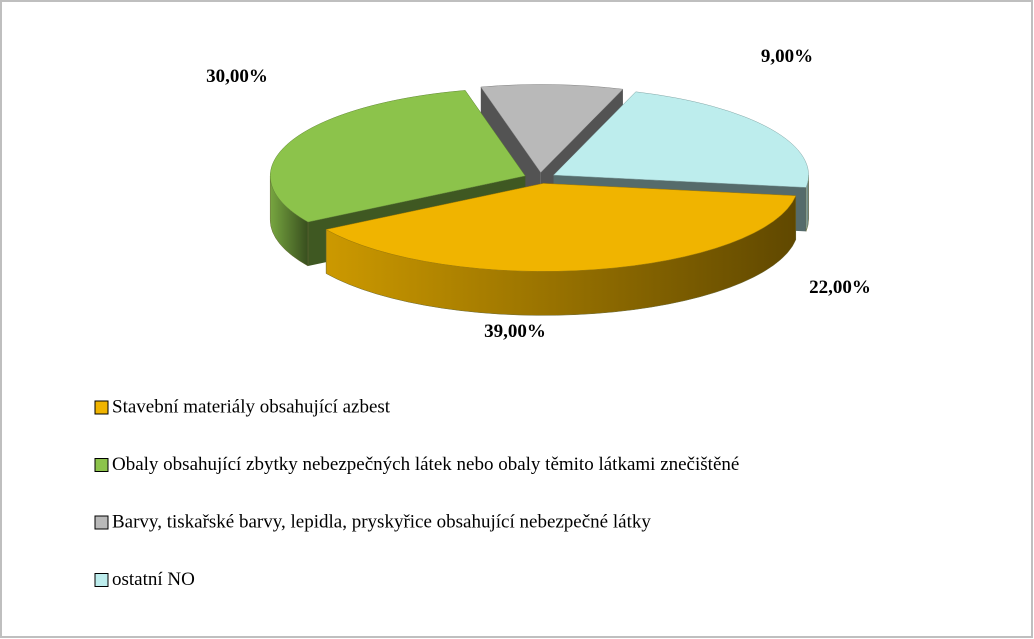 This screenshot has width=1034, height=639. I want to click on slice-side, so click(510, 152).